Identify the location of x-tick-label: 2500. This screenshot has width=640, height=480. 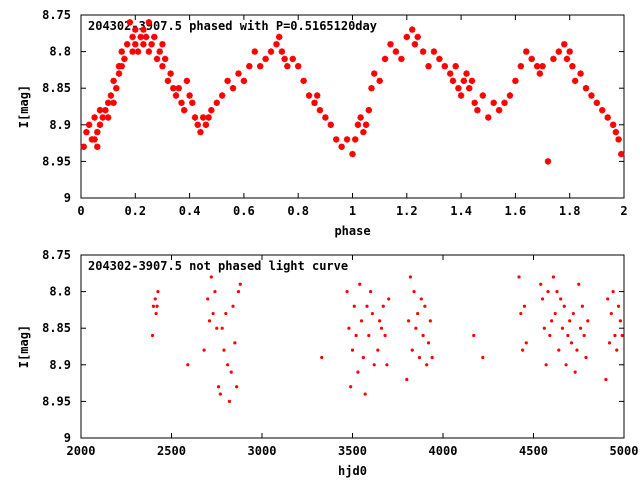
(171, 451).